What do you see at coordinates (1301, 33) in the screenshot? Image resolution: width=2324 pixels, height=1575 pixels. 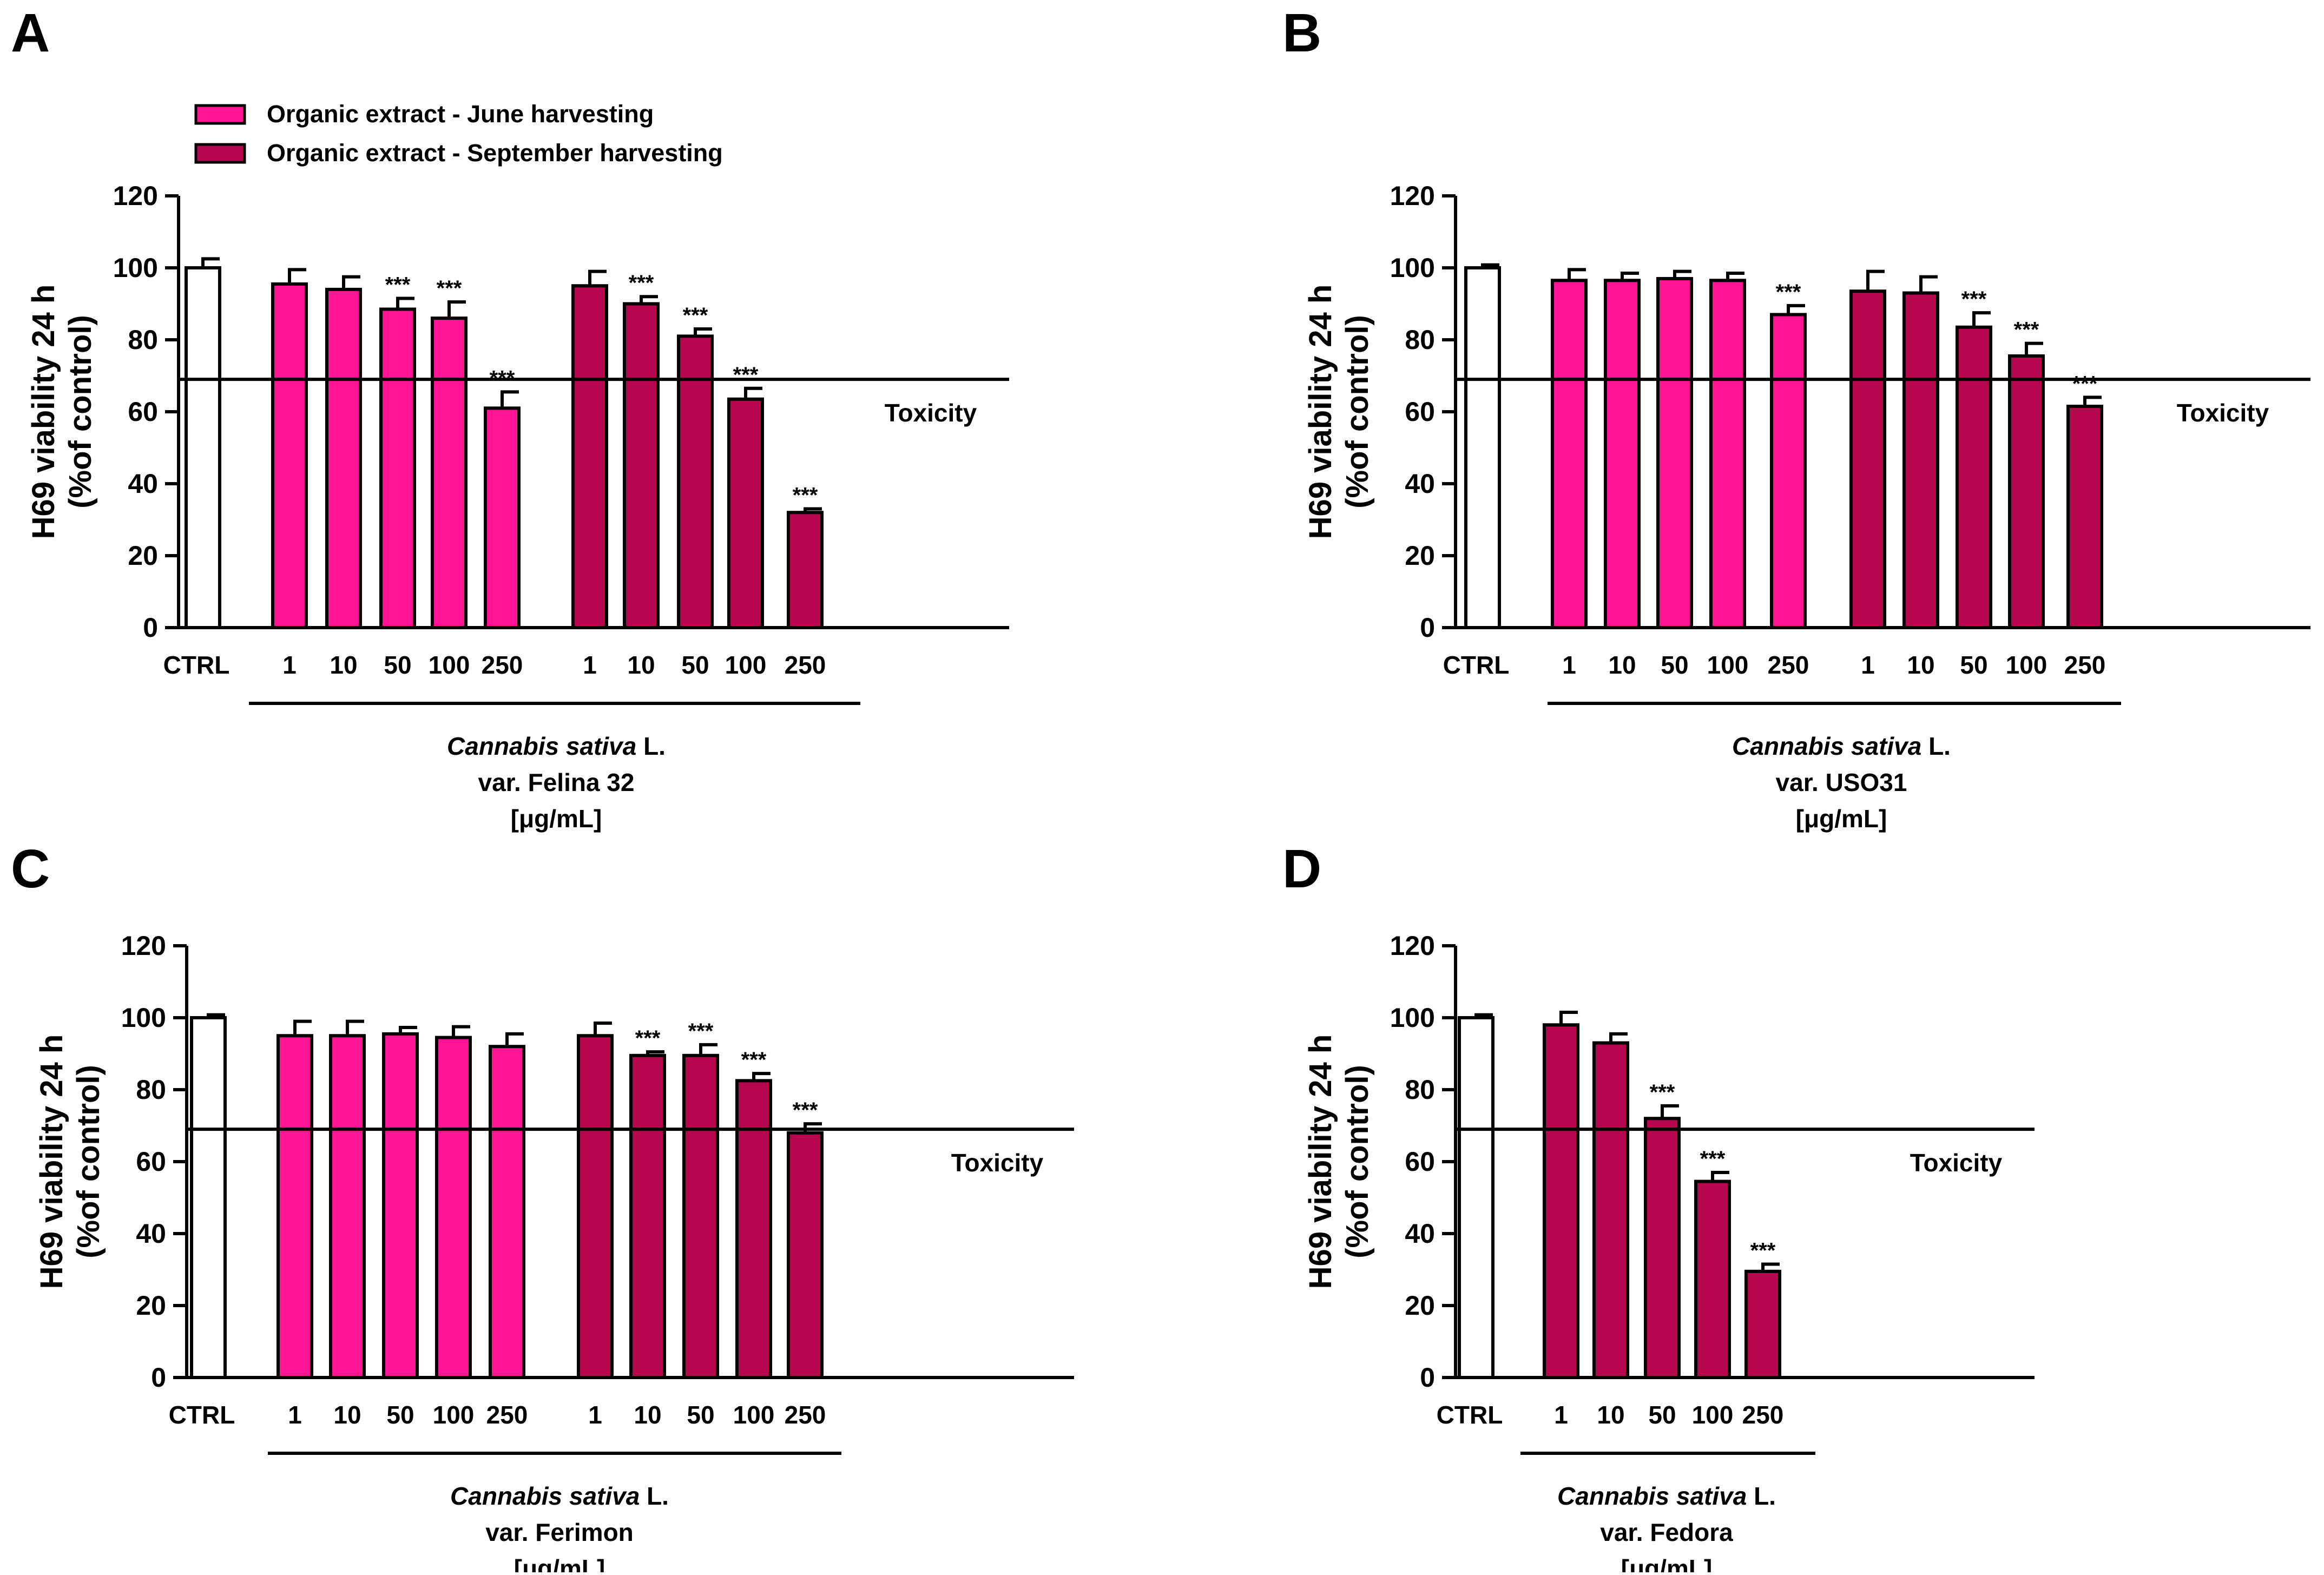 I see `panel-letter: B` at bounding box center [1301, 33].